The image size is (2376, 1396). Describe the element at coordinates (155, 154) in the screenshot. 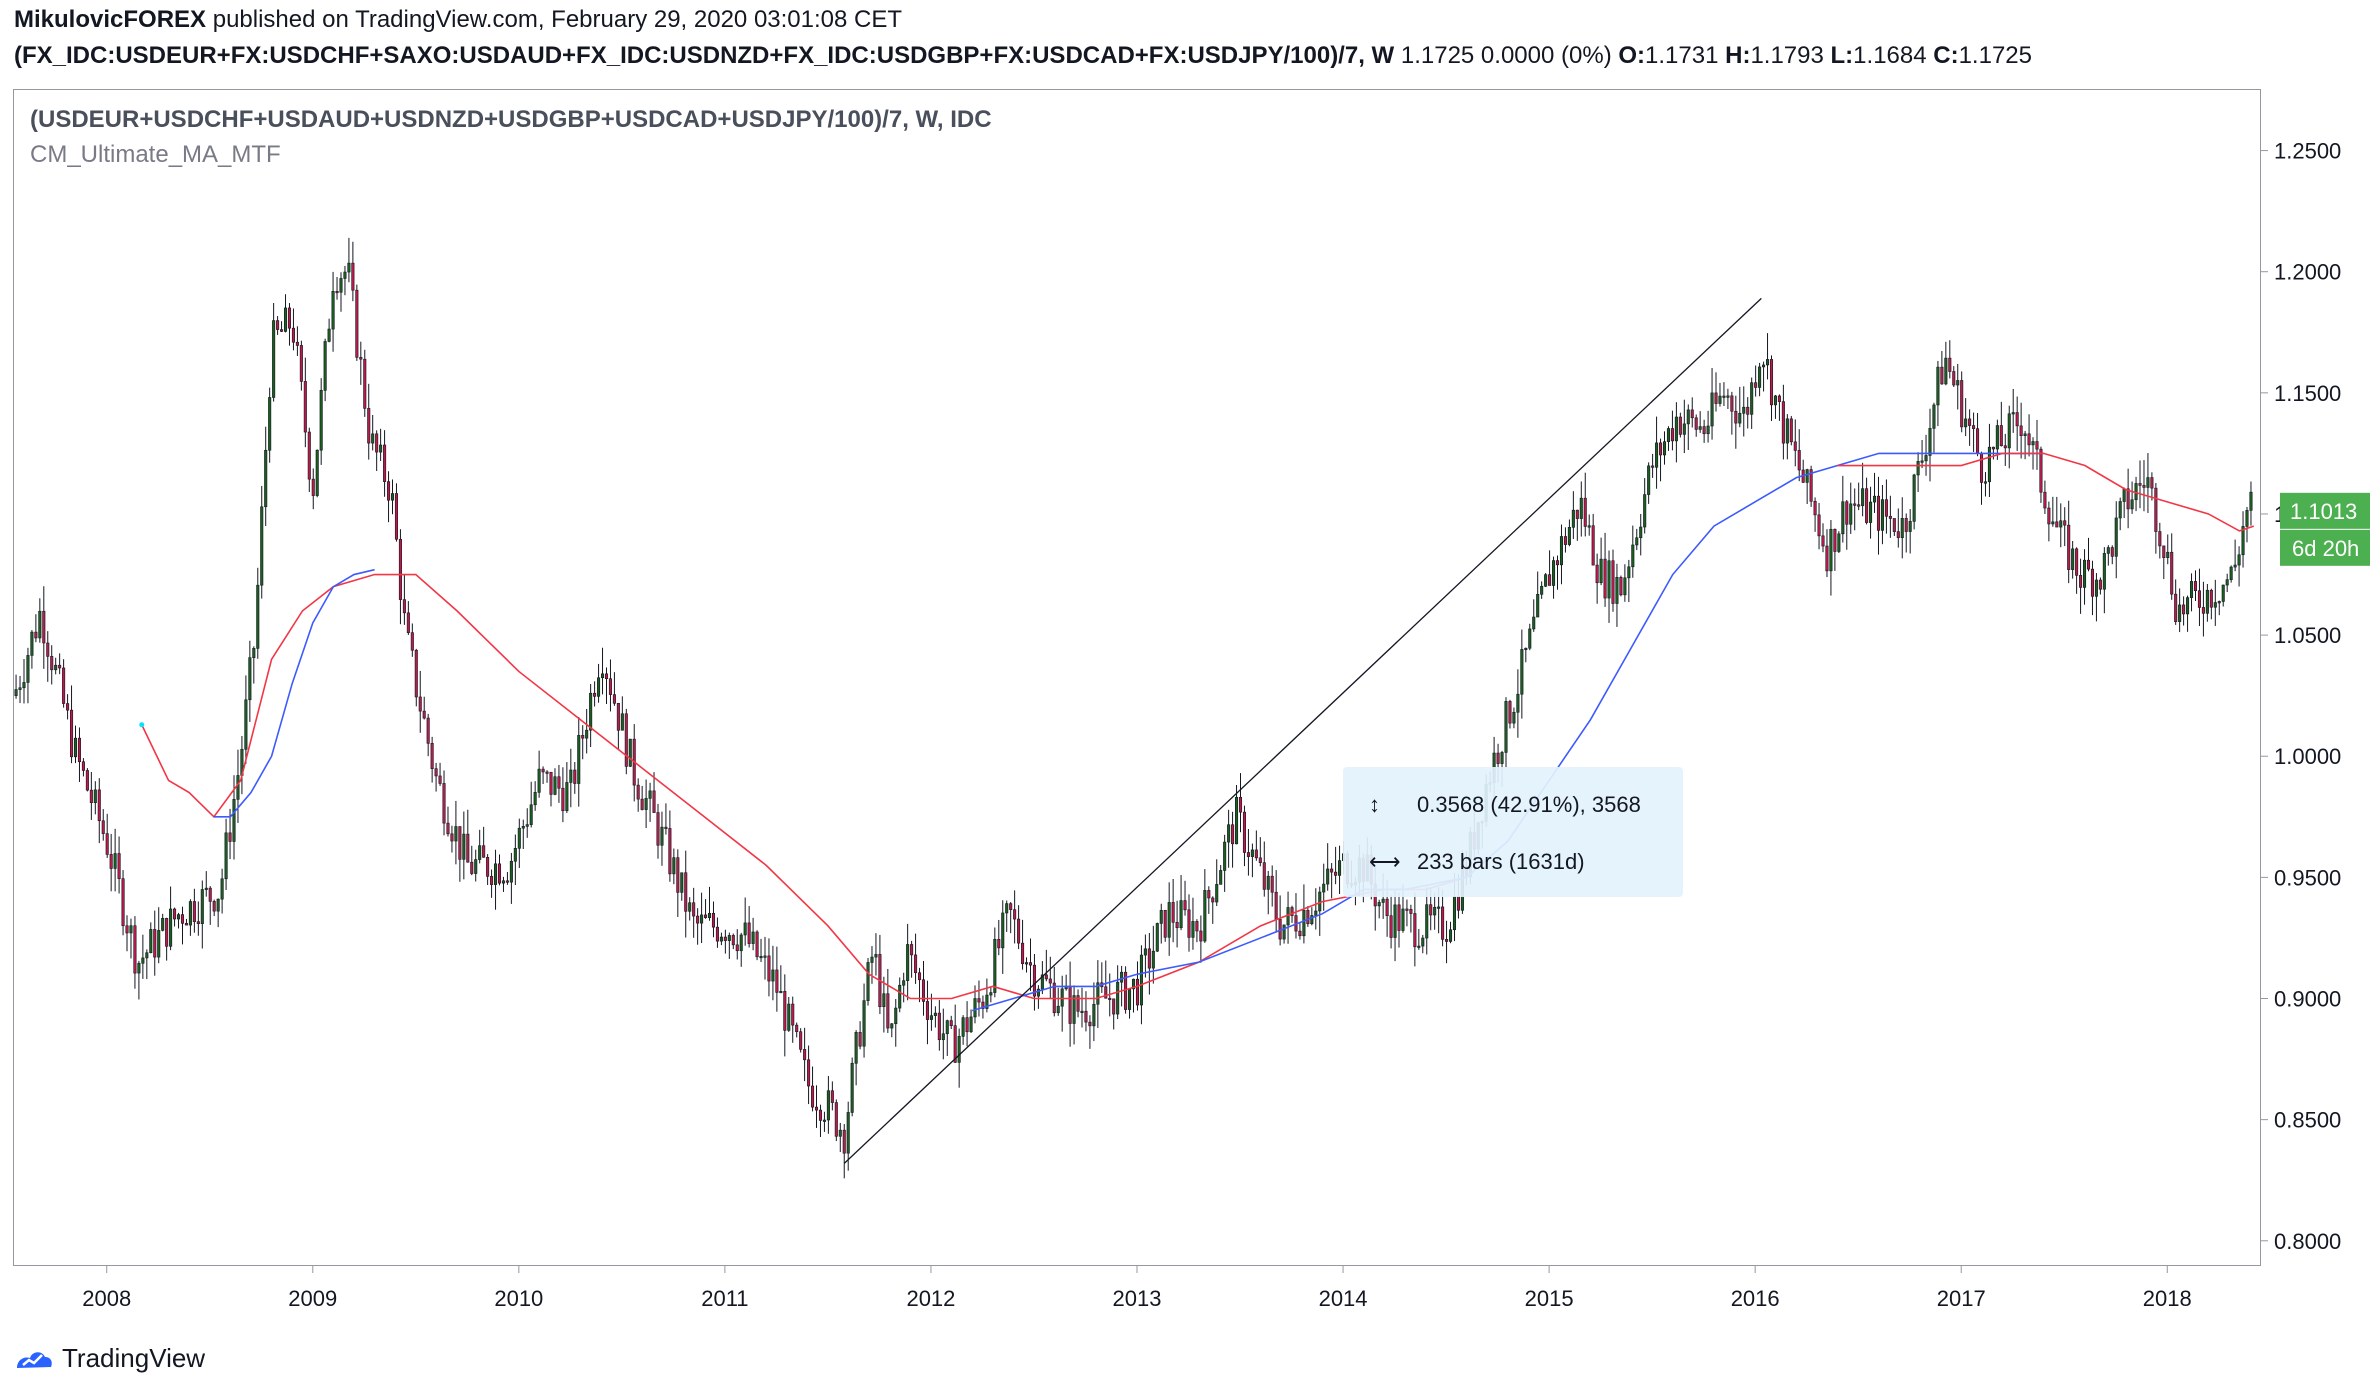

I see `indicator-legend: CM_Ultimate_MA_MTF` at that location.